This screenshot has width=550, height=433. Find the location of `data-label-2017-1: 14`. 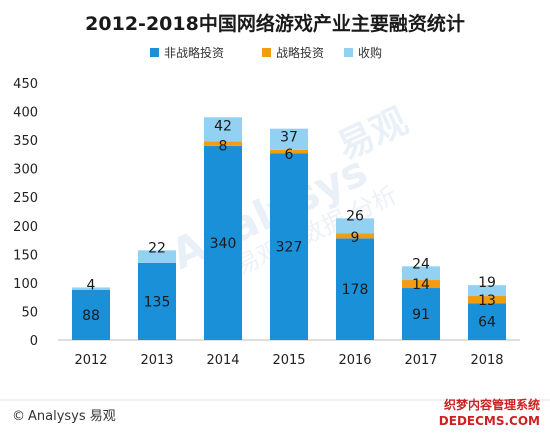

data-label-2017-1: 14 is located at coordinates (421, 285).